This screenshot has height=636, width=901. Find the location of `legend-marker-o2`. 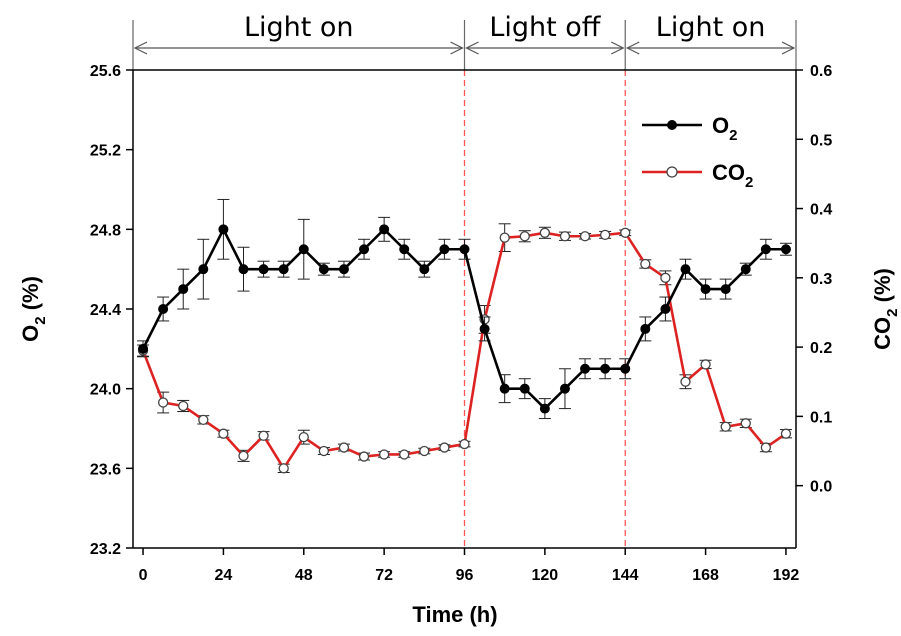

legend-marker-o2 is located at coordinates (672, 125).